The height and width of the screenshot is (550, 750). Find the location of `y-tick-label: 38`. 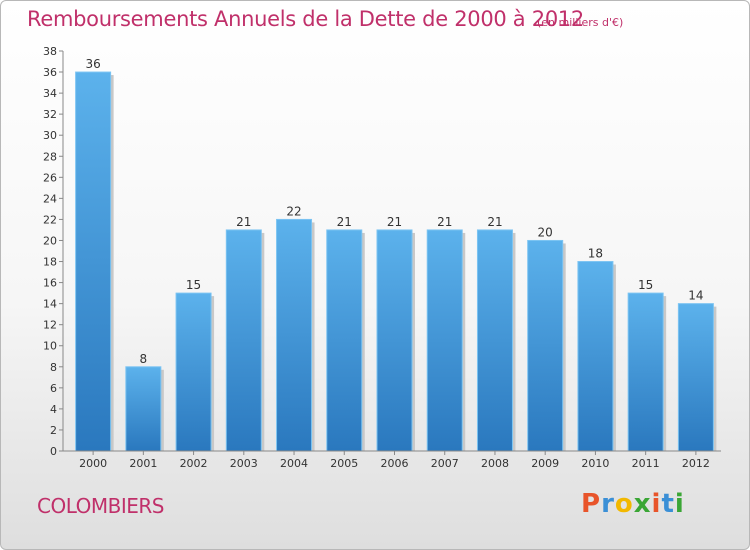

y-tick-label: 38 is located at coordinates (50, 51).